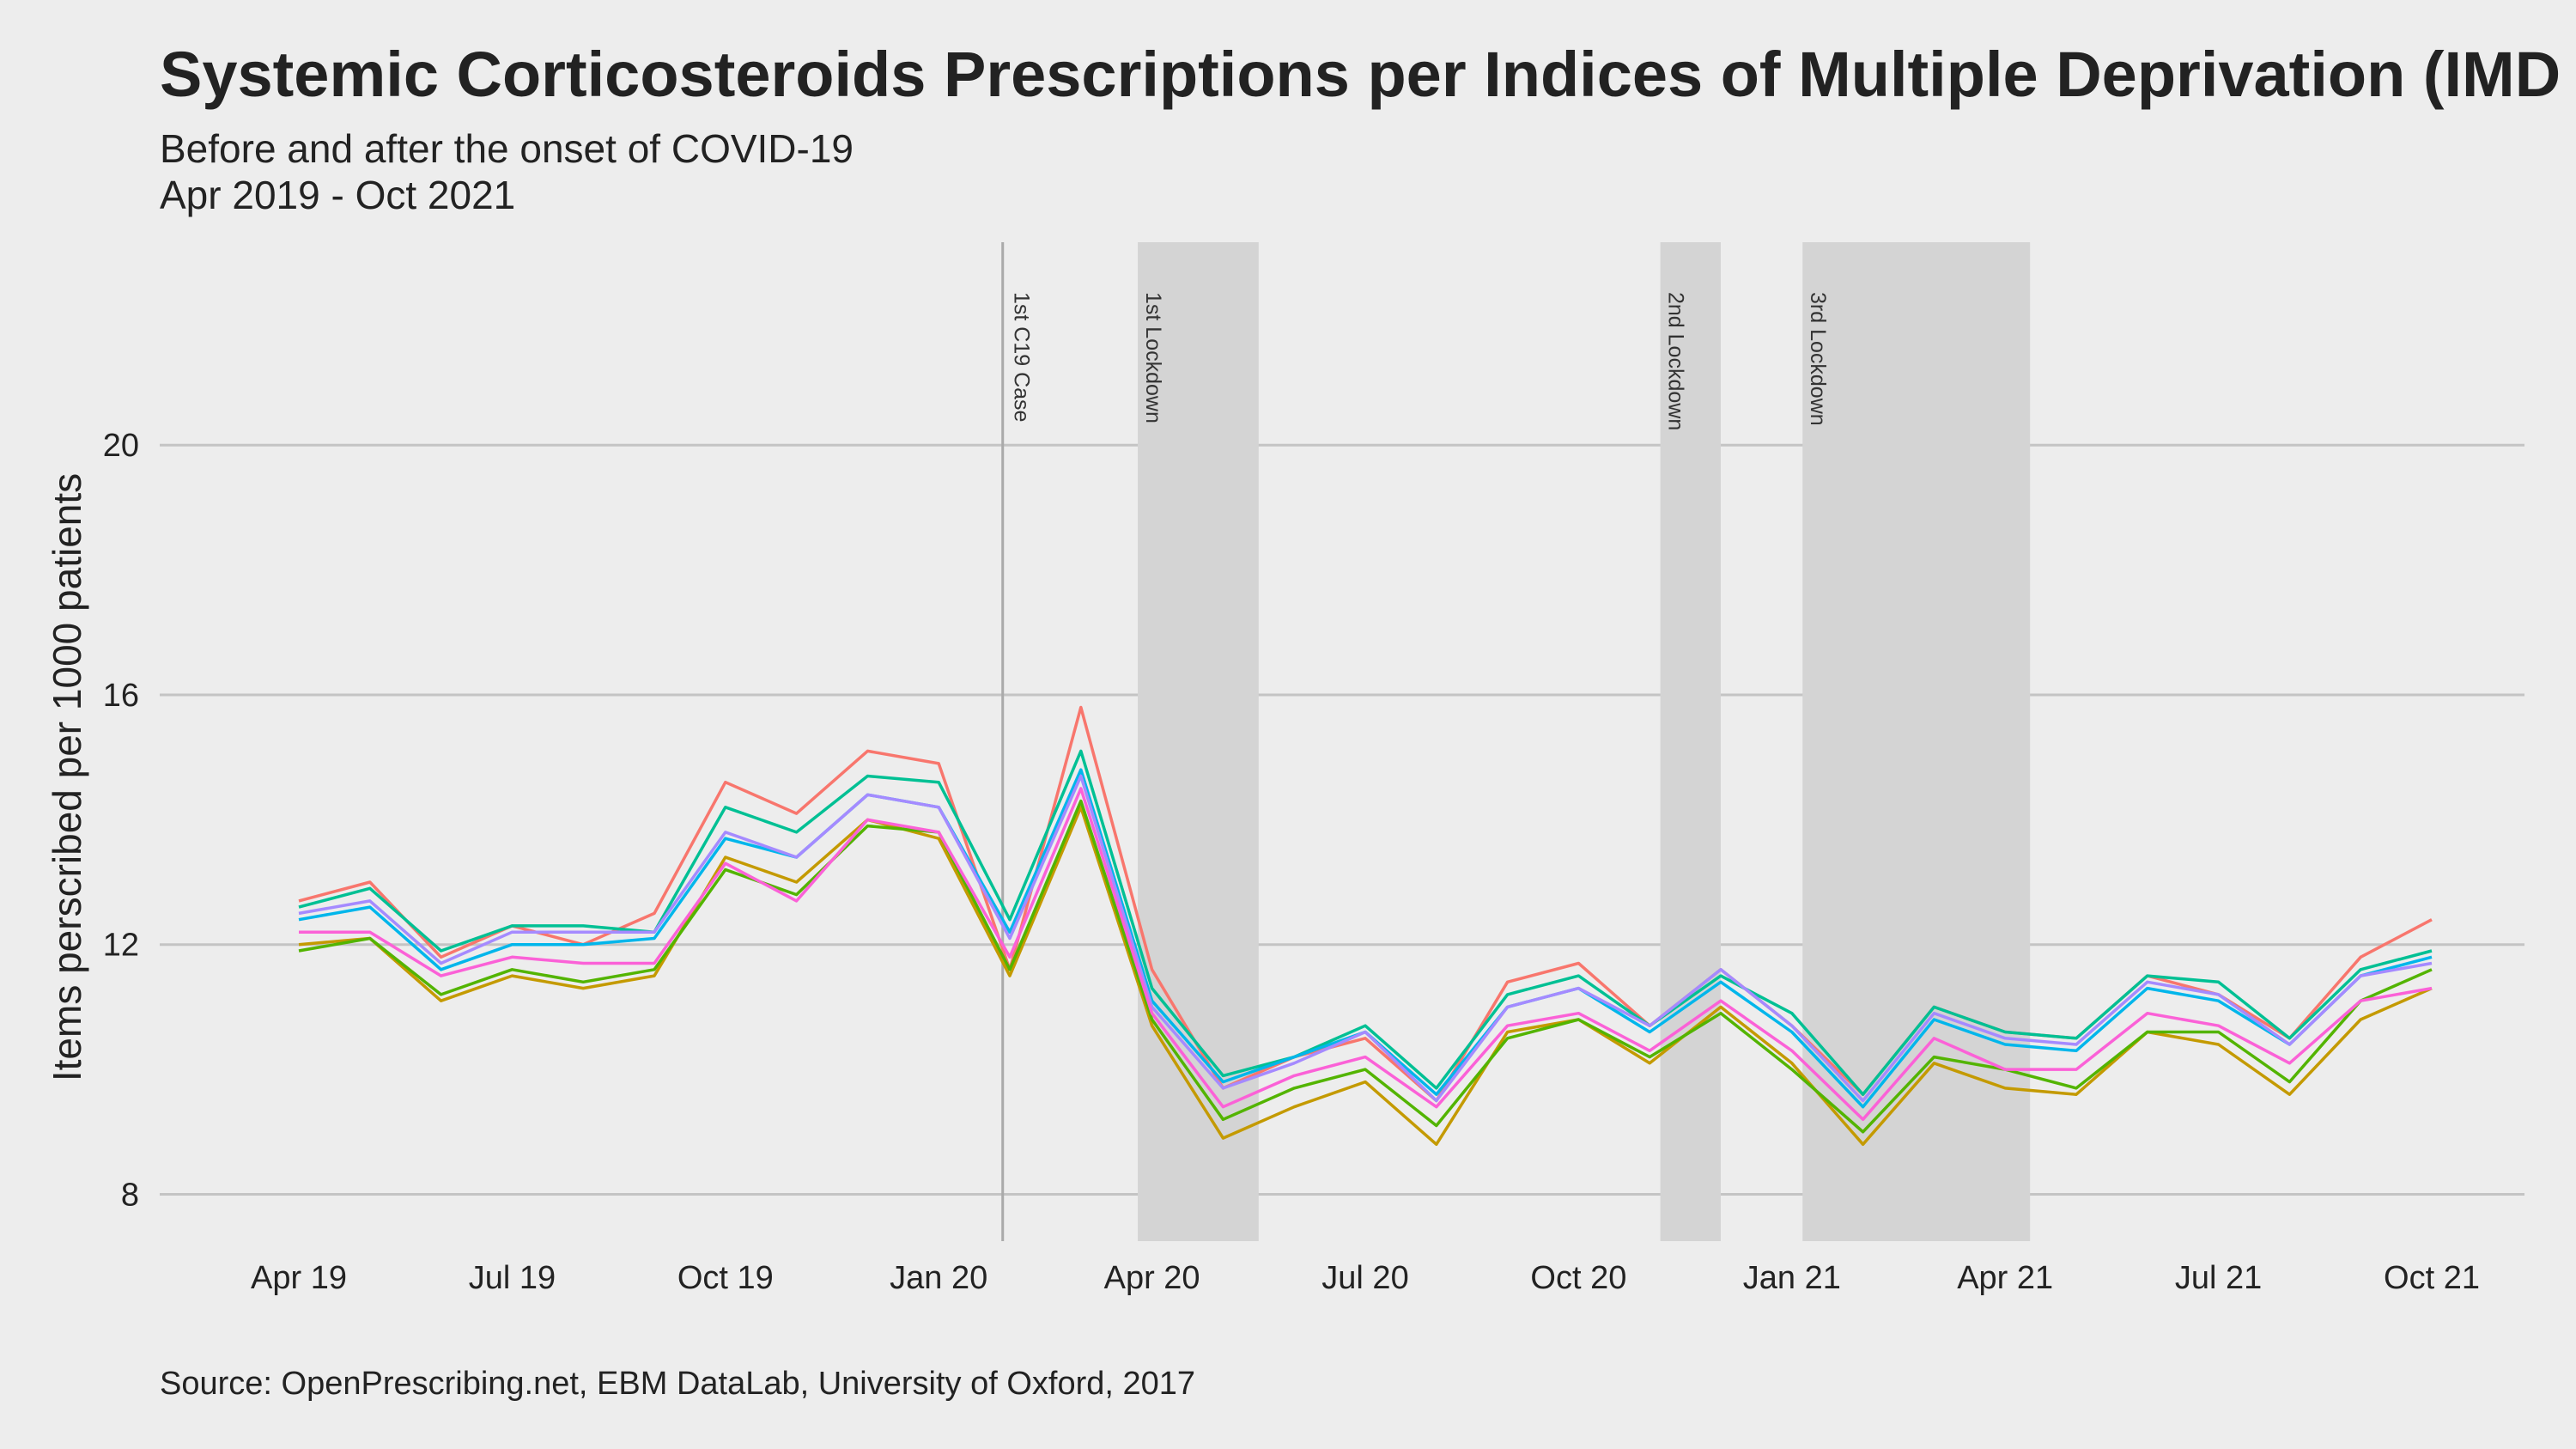 The width and height of the screenshot is (2576, 1449). What do you see at coordinates (121, 946) in the screenshot?
I see `y-tick-label: 12` at bounding box center [121, 946].